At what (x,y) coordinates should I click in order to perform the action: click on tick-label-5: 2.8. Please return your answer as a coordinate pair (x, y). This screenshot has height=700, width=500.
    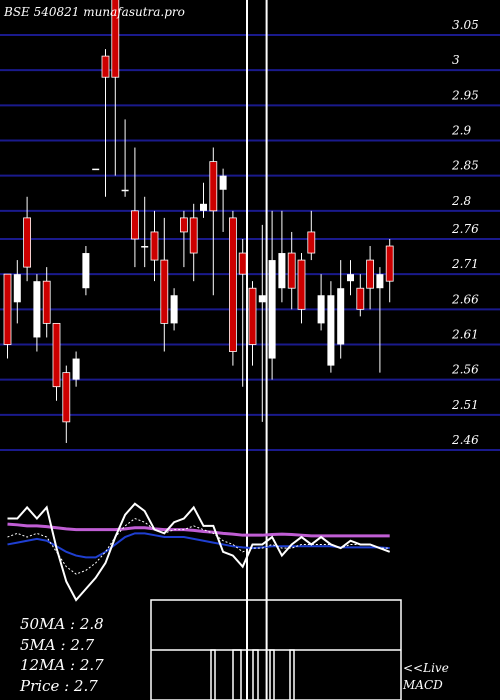
    Looking at the image, I should click on (461, 201).